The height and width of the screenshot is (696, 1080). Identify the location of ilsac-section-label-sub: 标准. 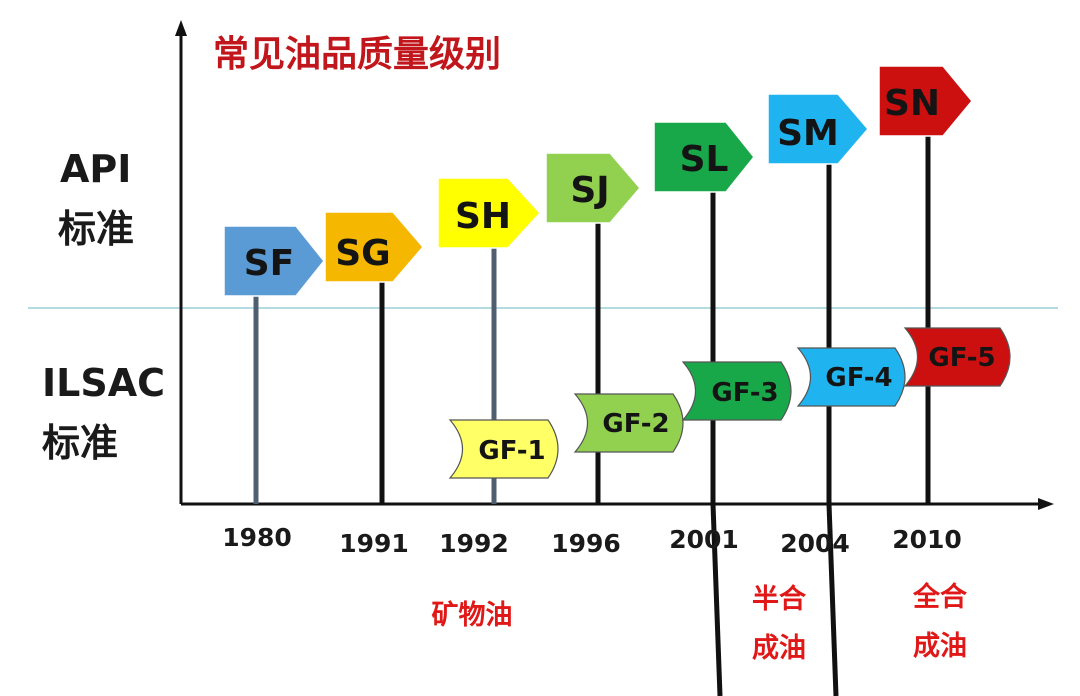
(80, 443).